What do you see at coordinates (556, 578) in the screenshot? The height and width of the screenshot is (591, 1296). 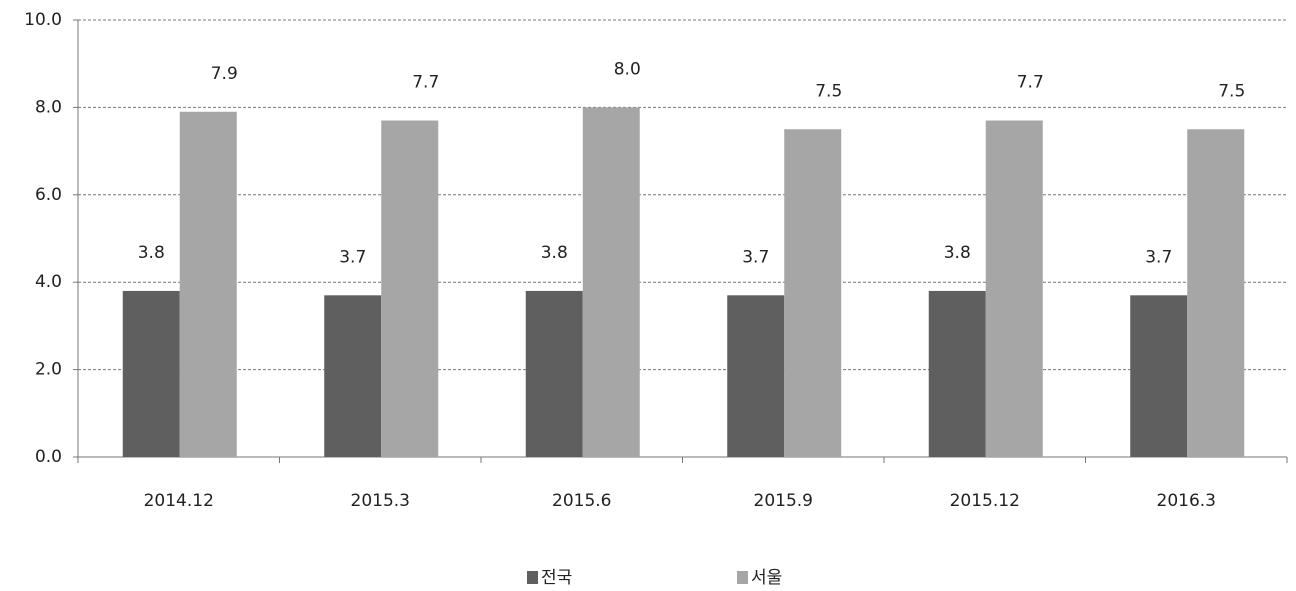 I see `legend-label: 전국` at bounding box center [556, 578].